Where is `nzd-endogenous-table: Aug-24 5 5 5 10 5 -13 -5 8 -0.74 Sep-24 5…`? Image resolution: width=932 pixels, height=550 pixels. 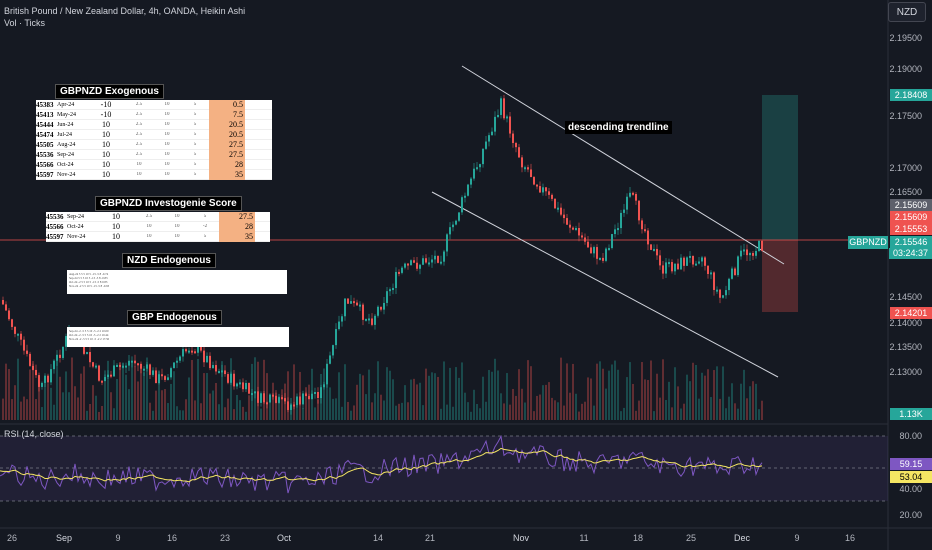
nzd-endogenous-table: Aug-24 5 5 5 10 5 -13 -5 8 -0.74 Sep-24 5… is located at coordinates (177, 282).